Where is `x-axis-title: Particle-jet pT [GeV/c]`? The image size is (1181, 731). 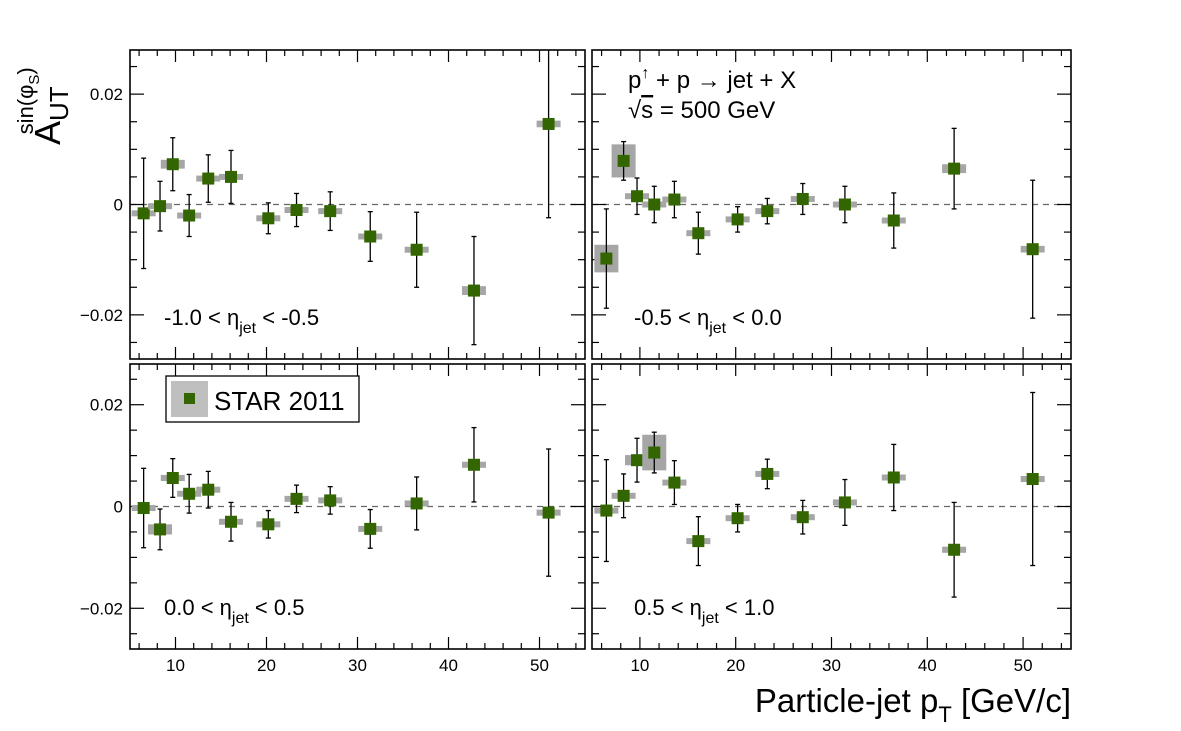 x-axis-title: Particle-jet pT [GeV/c] is located at coordinates (913, 704).